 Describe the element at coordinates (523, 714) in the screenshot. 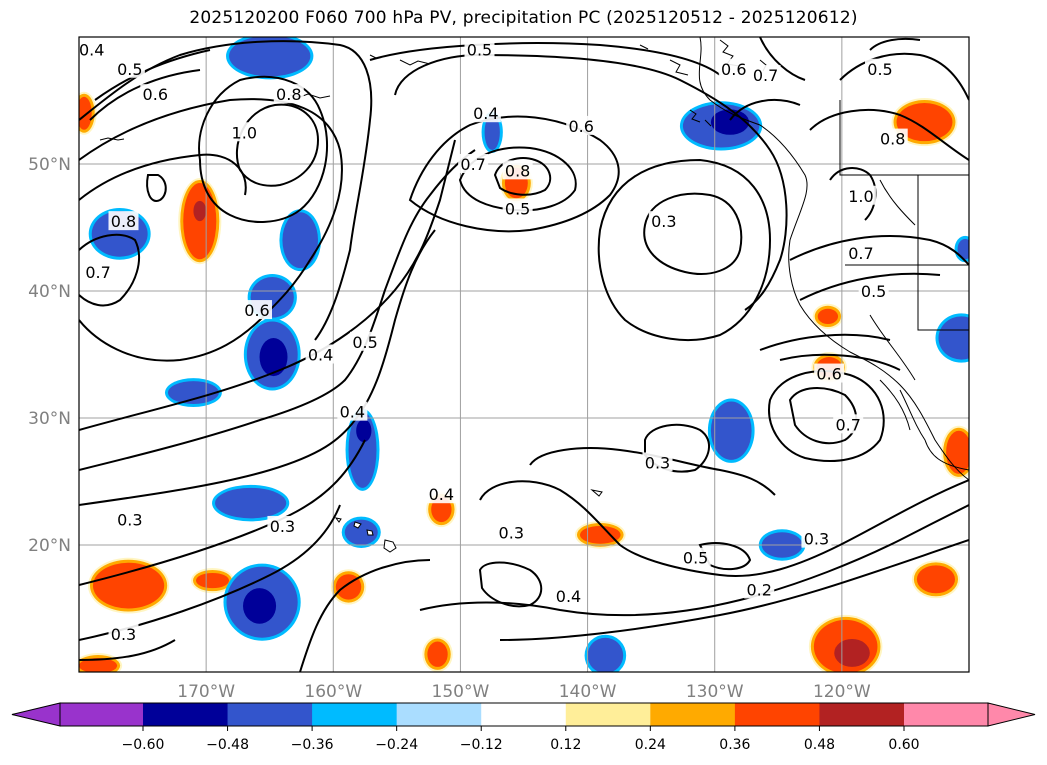

I see `colorbar` at that location.